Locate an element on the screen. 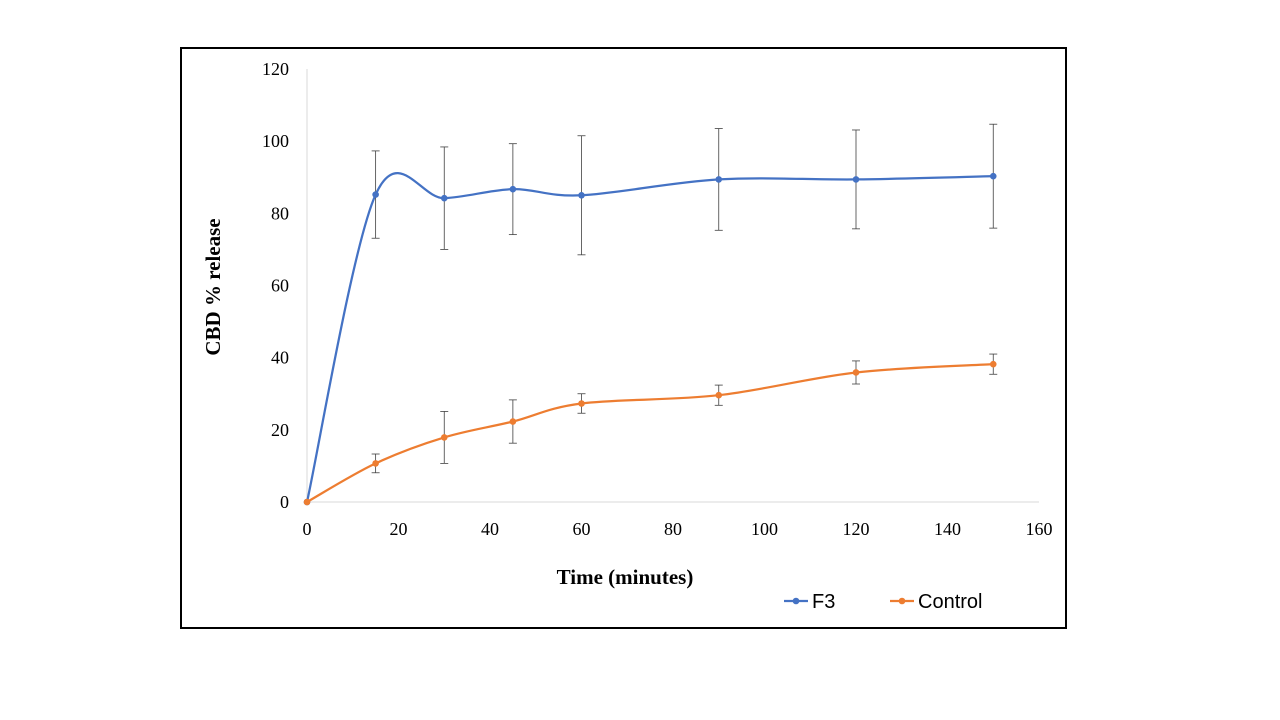 Image resolution: width=1280 pixels, height=720 pixels. y-tick-label: 120 is located at coordinates (275, 69).